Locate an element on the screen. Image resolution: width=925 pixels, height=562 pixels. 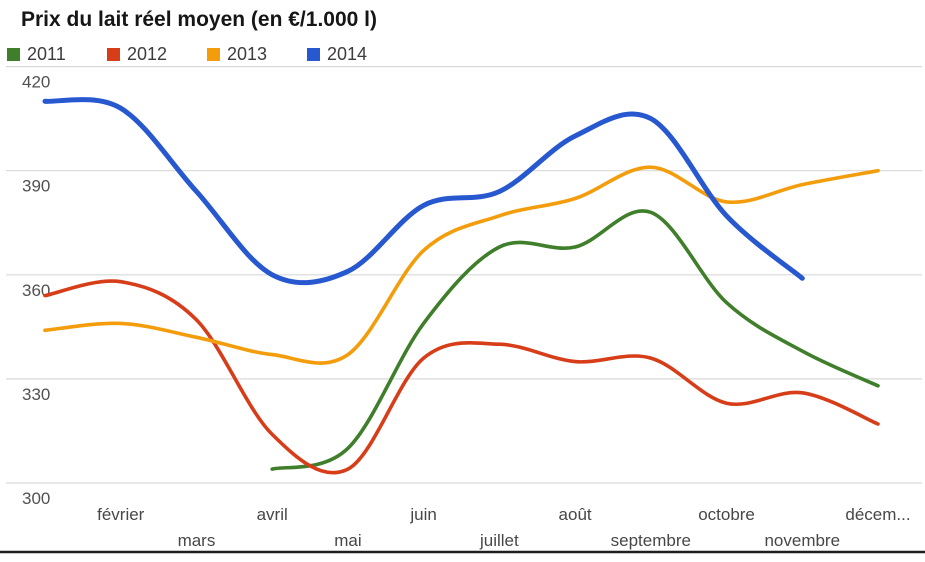
x-axis-label-septembre: septembre is located at coordinates (651, 540).